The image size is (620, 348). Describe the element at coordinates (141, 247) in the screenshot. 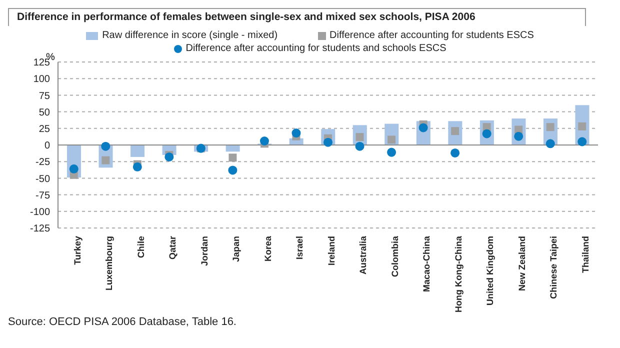

I see `x-tick-label: Chile` at that location.